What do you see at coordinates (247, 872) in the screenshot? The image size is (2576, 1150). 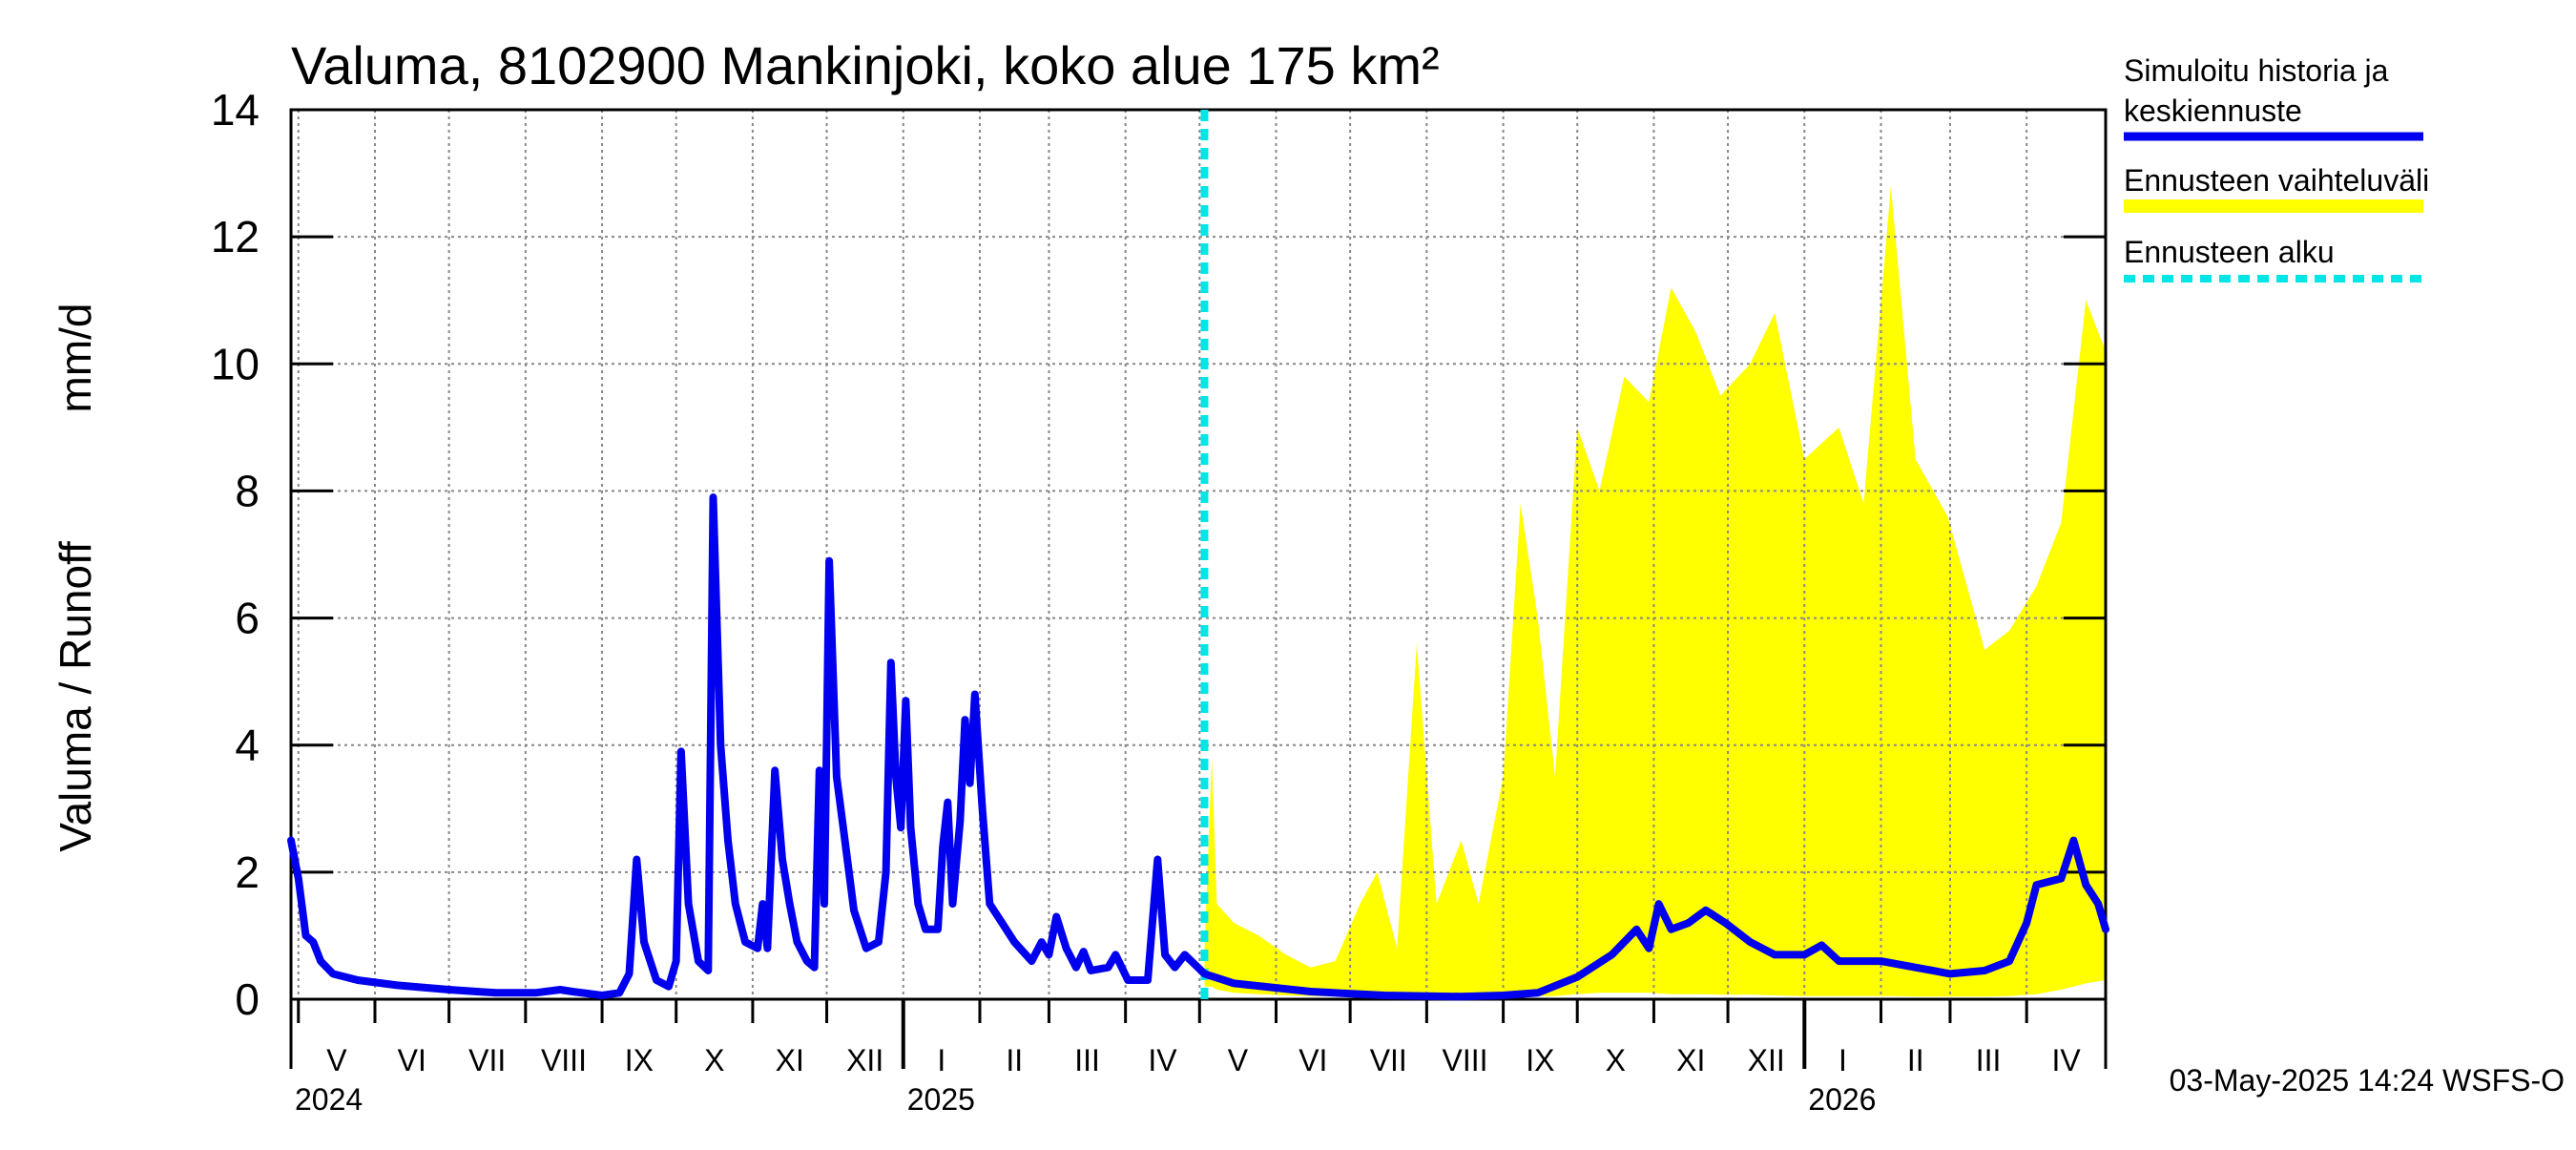 I see `y-tick-label: 2` at bounding box center [247, 872].